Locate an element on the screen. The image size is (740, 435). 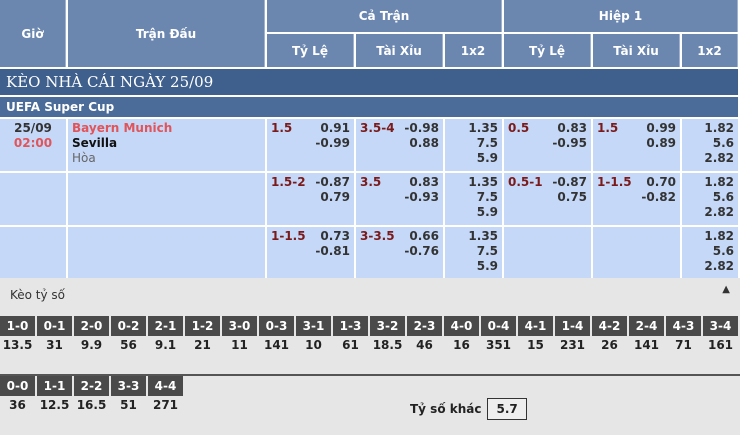
h1-handicap is located at coordinates (548, 253).